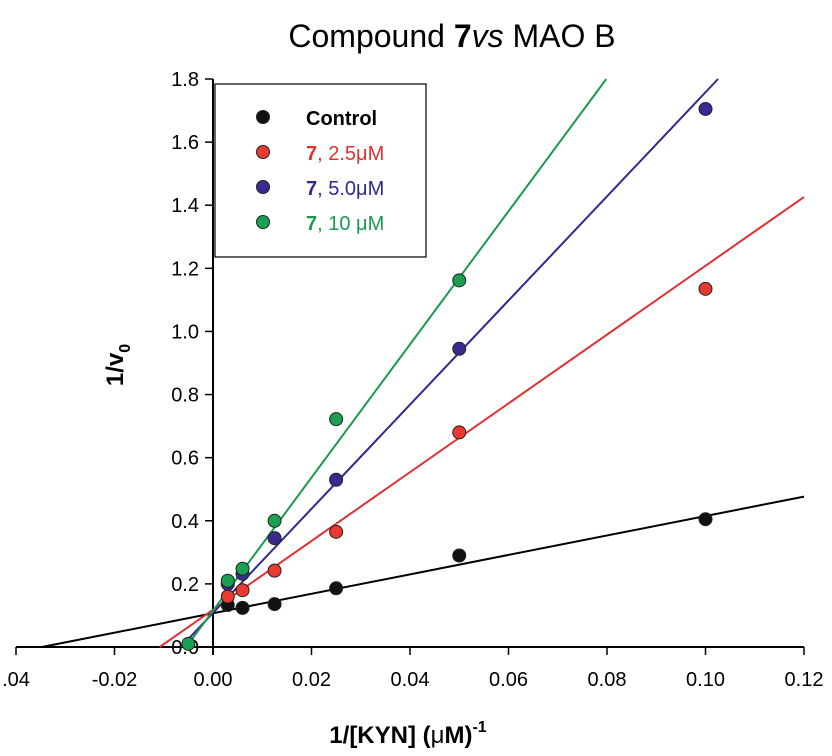  I want to click on y-axis-label: 1/v0, so click(118, 365).